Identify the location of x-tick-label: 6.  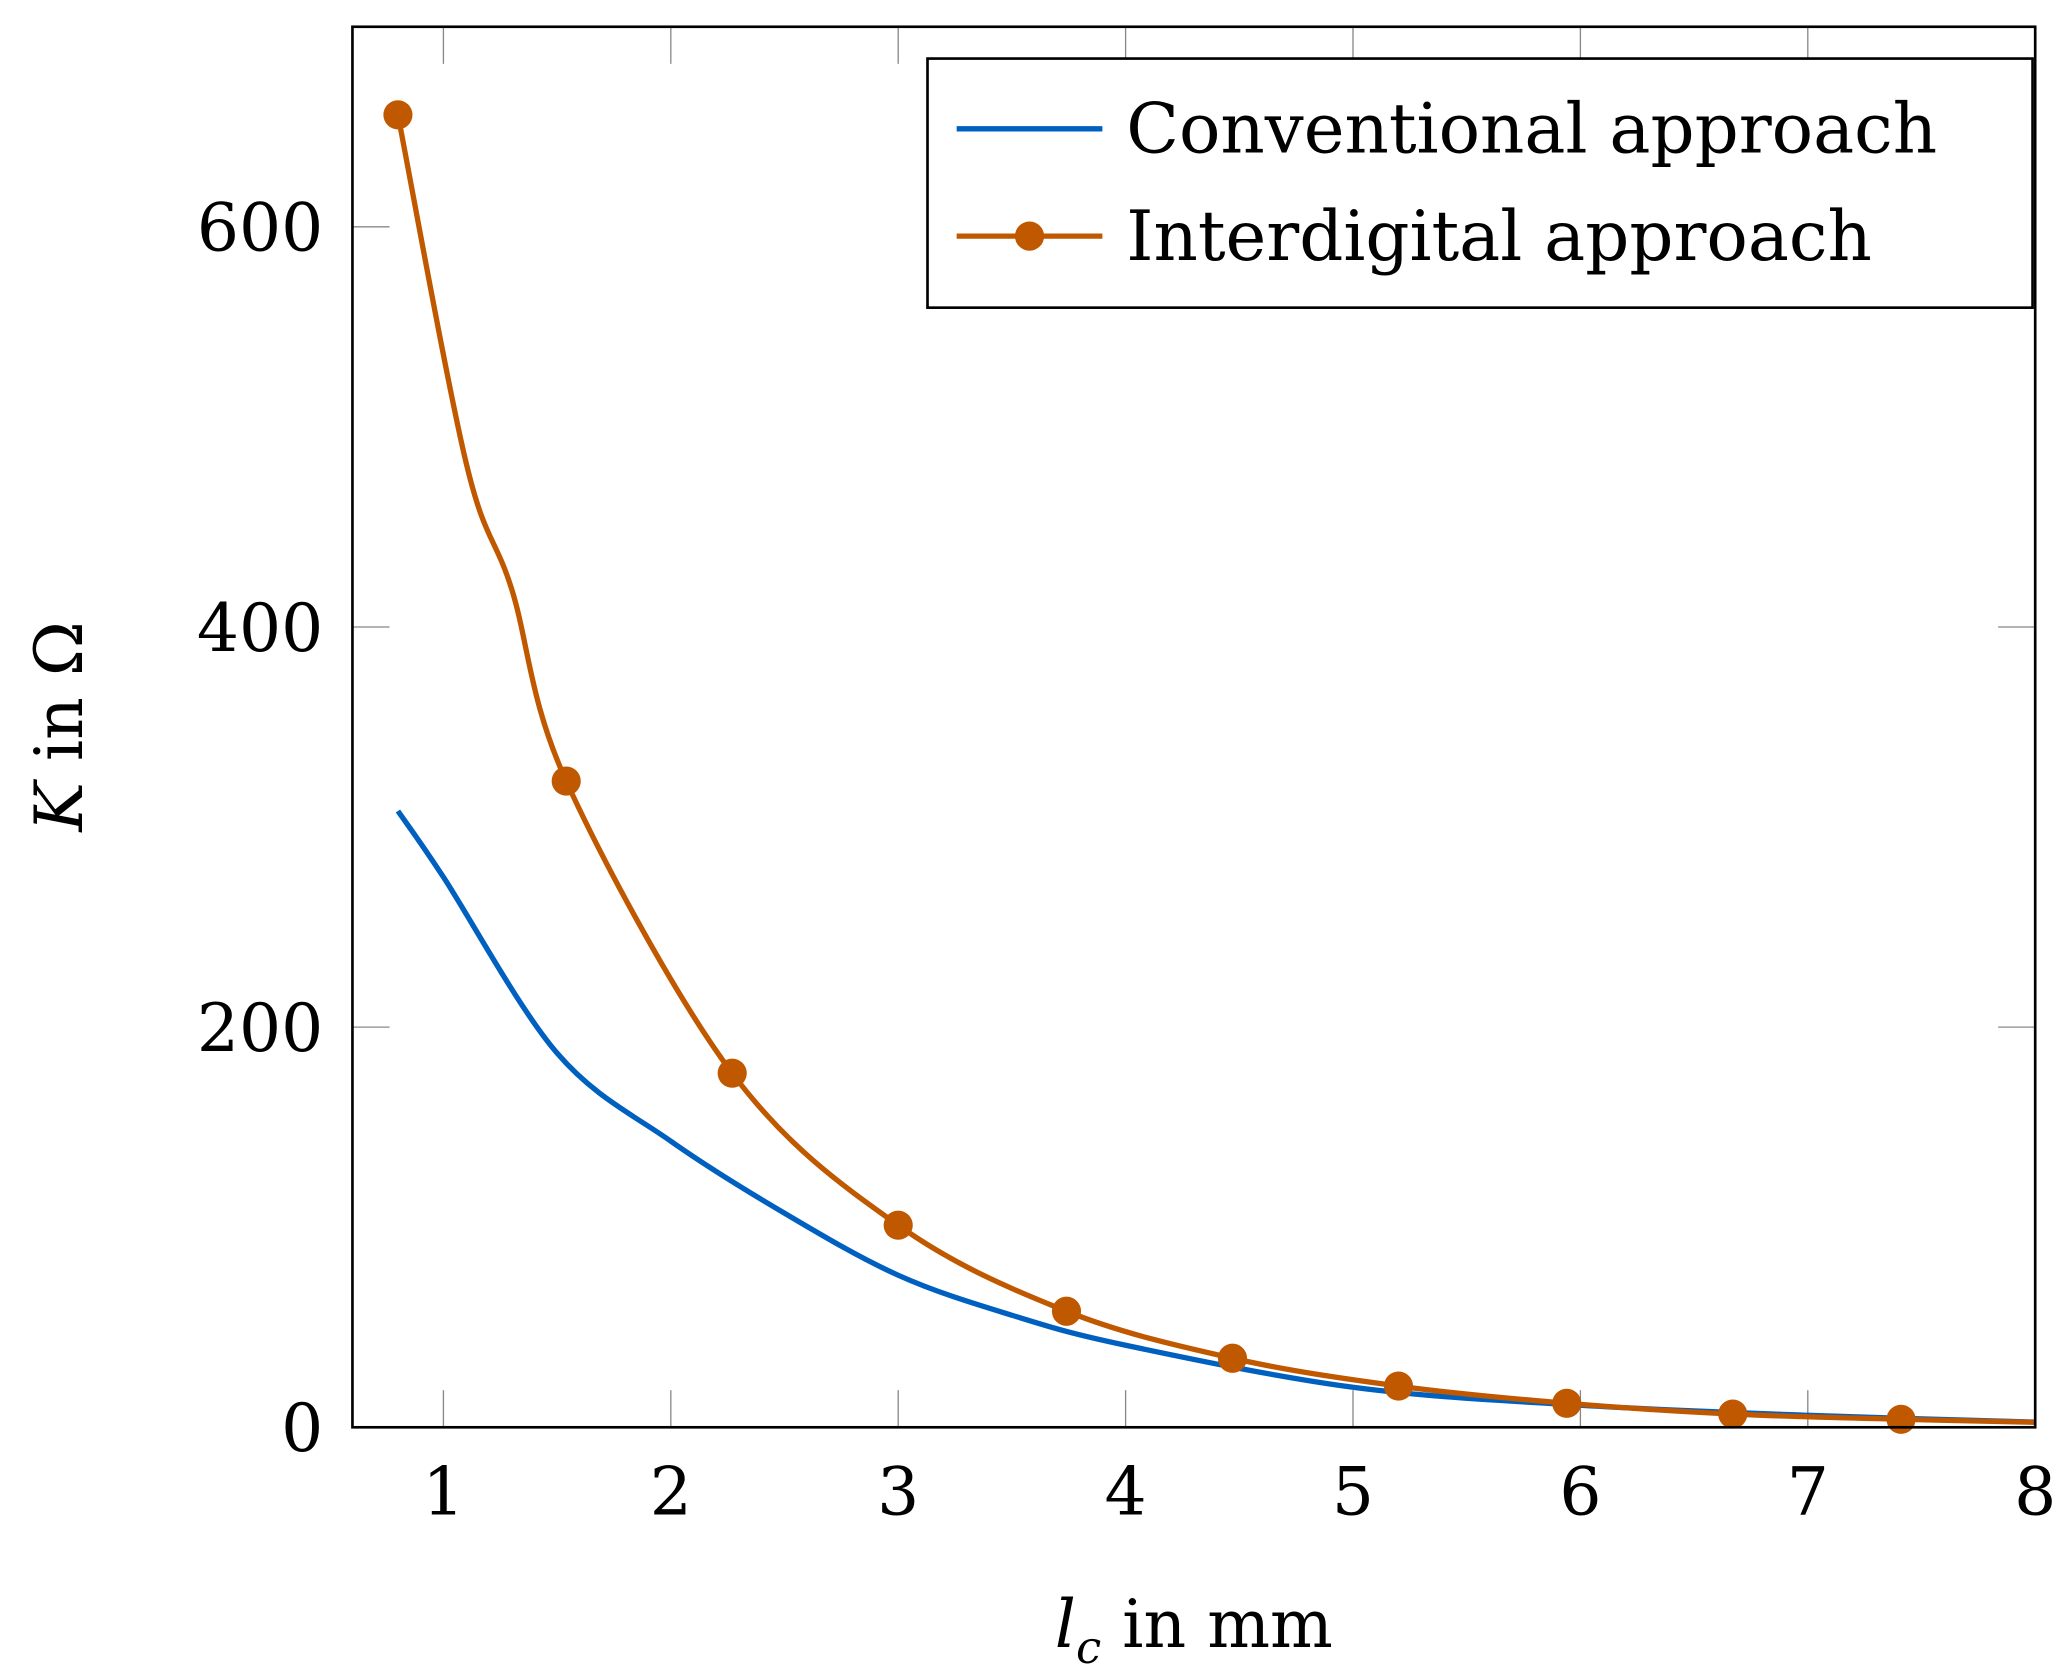
(1580, 1492).